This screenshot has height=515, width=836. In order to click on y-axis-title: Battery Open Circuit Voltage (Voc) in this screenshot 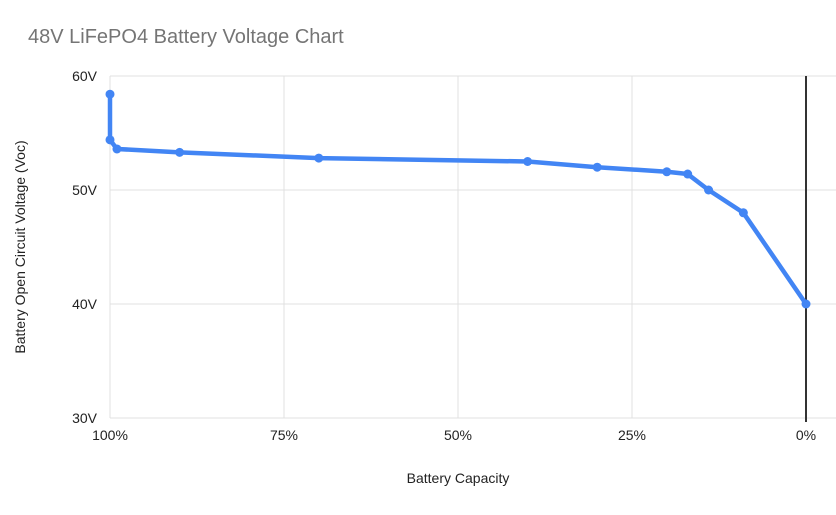, I will do `click(20, 247)`.